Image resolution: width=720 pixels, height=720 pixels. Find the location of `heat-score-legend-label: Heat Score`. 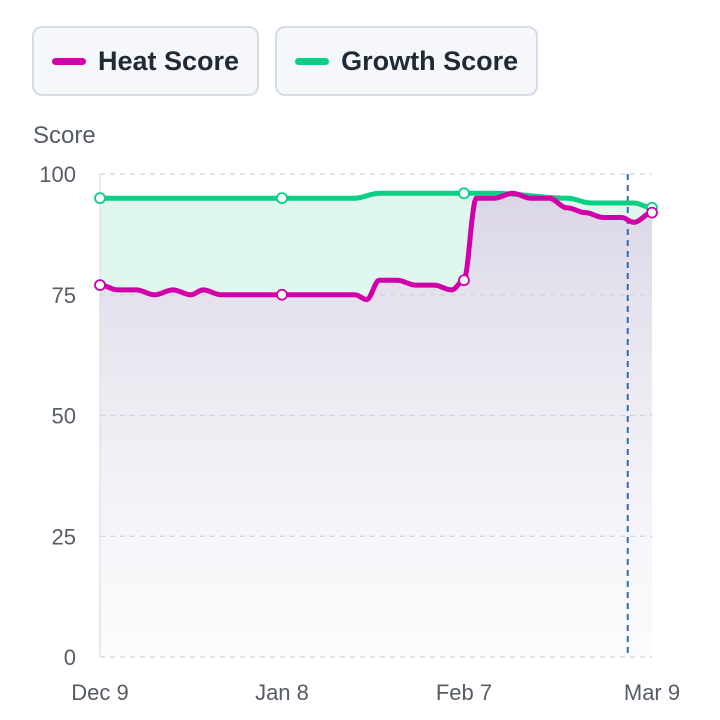

heat-score-legend-label: Heat Score is located at coordinates (169, 60).